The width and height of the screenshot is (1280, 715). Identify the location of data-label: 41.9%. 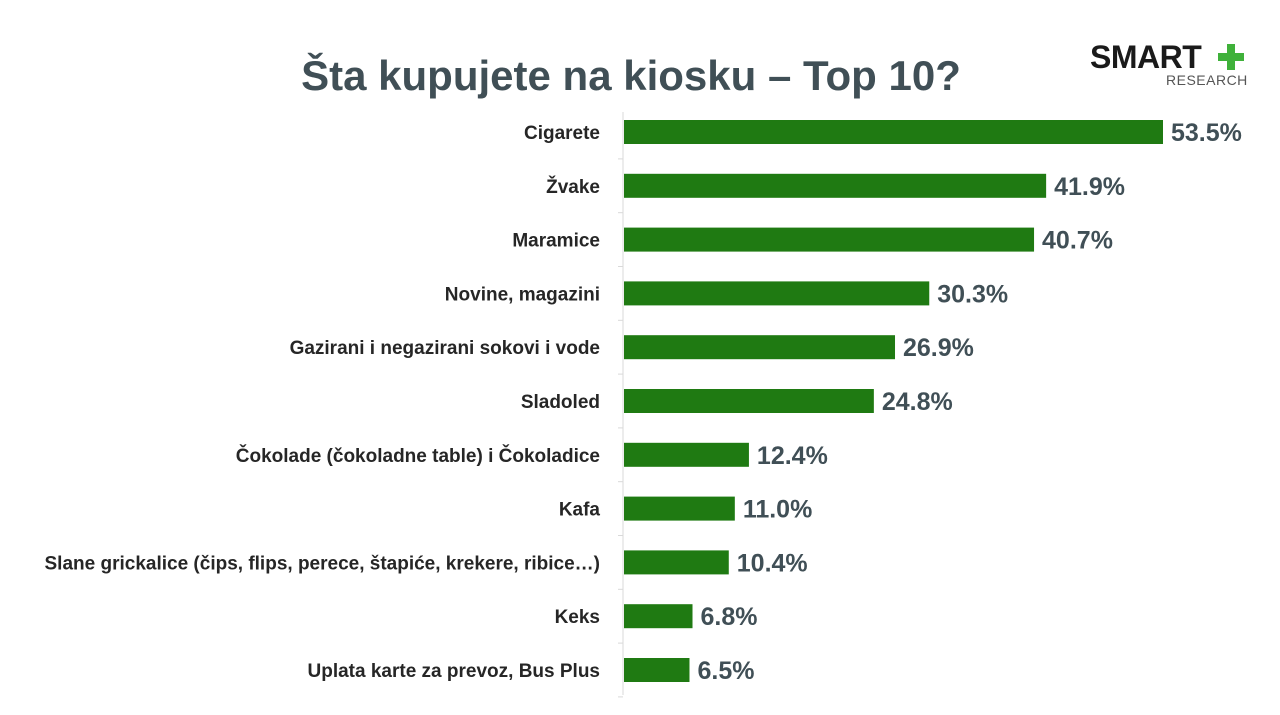
(1089, 187).